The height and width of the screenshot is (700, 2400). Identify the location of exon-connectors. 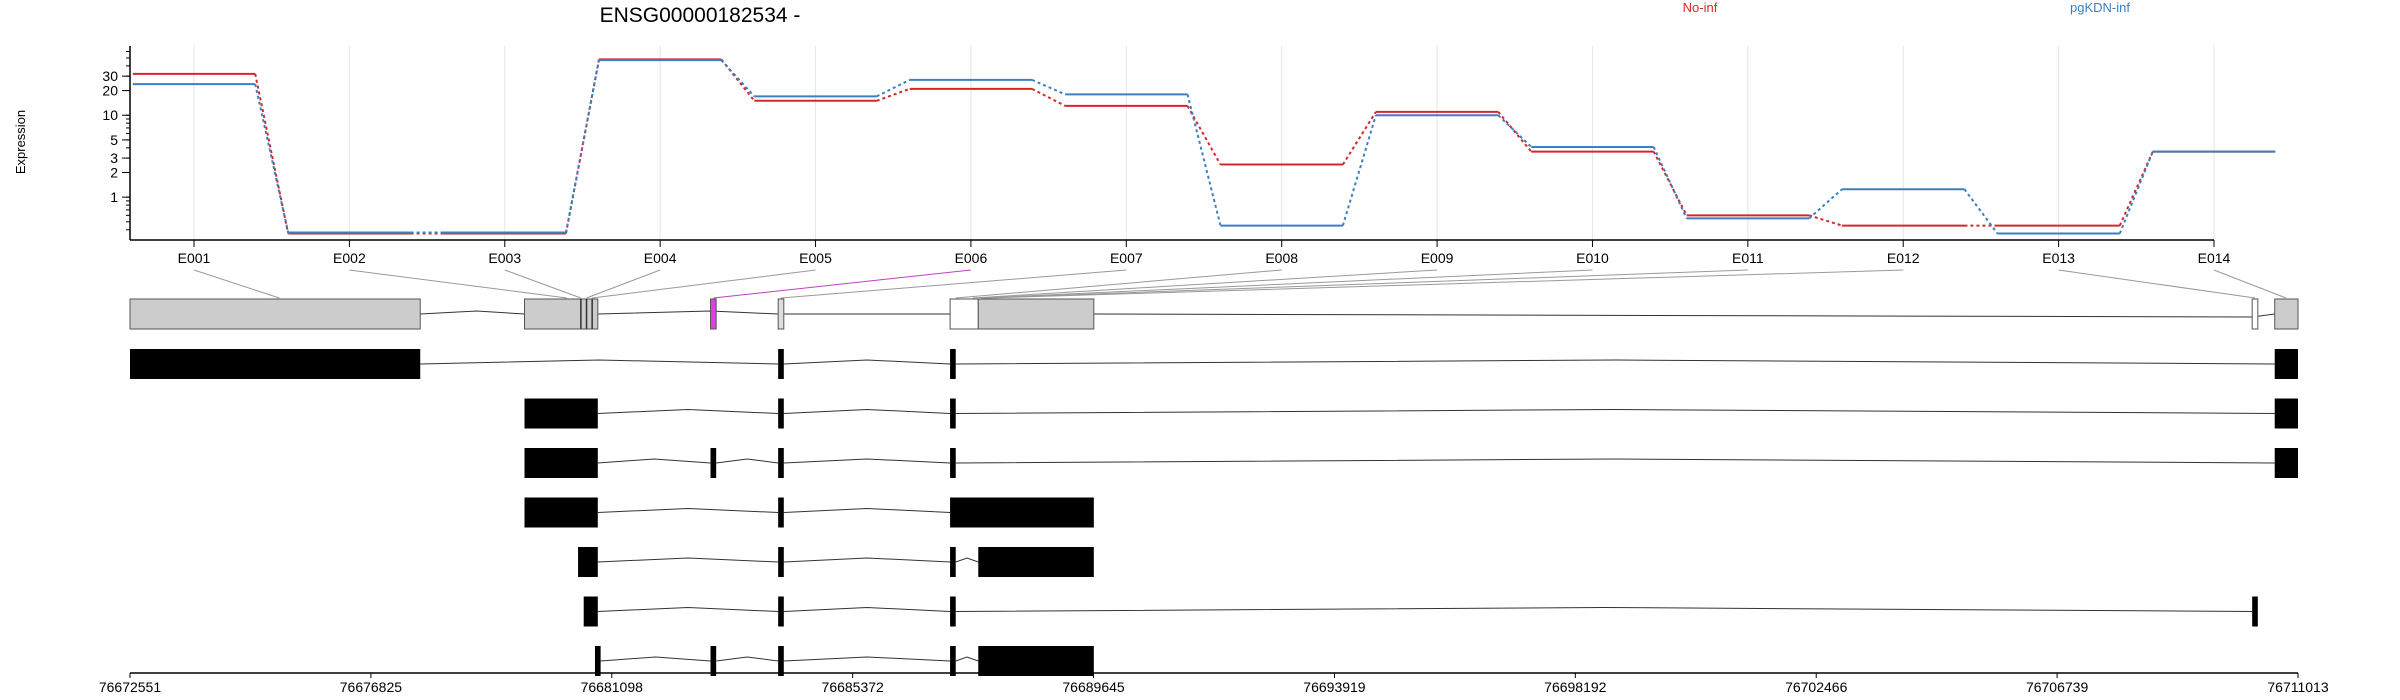
(1240, 284).